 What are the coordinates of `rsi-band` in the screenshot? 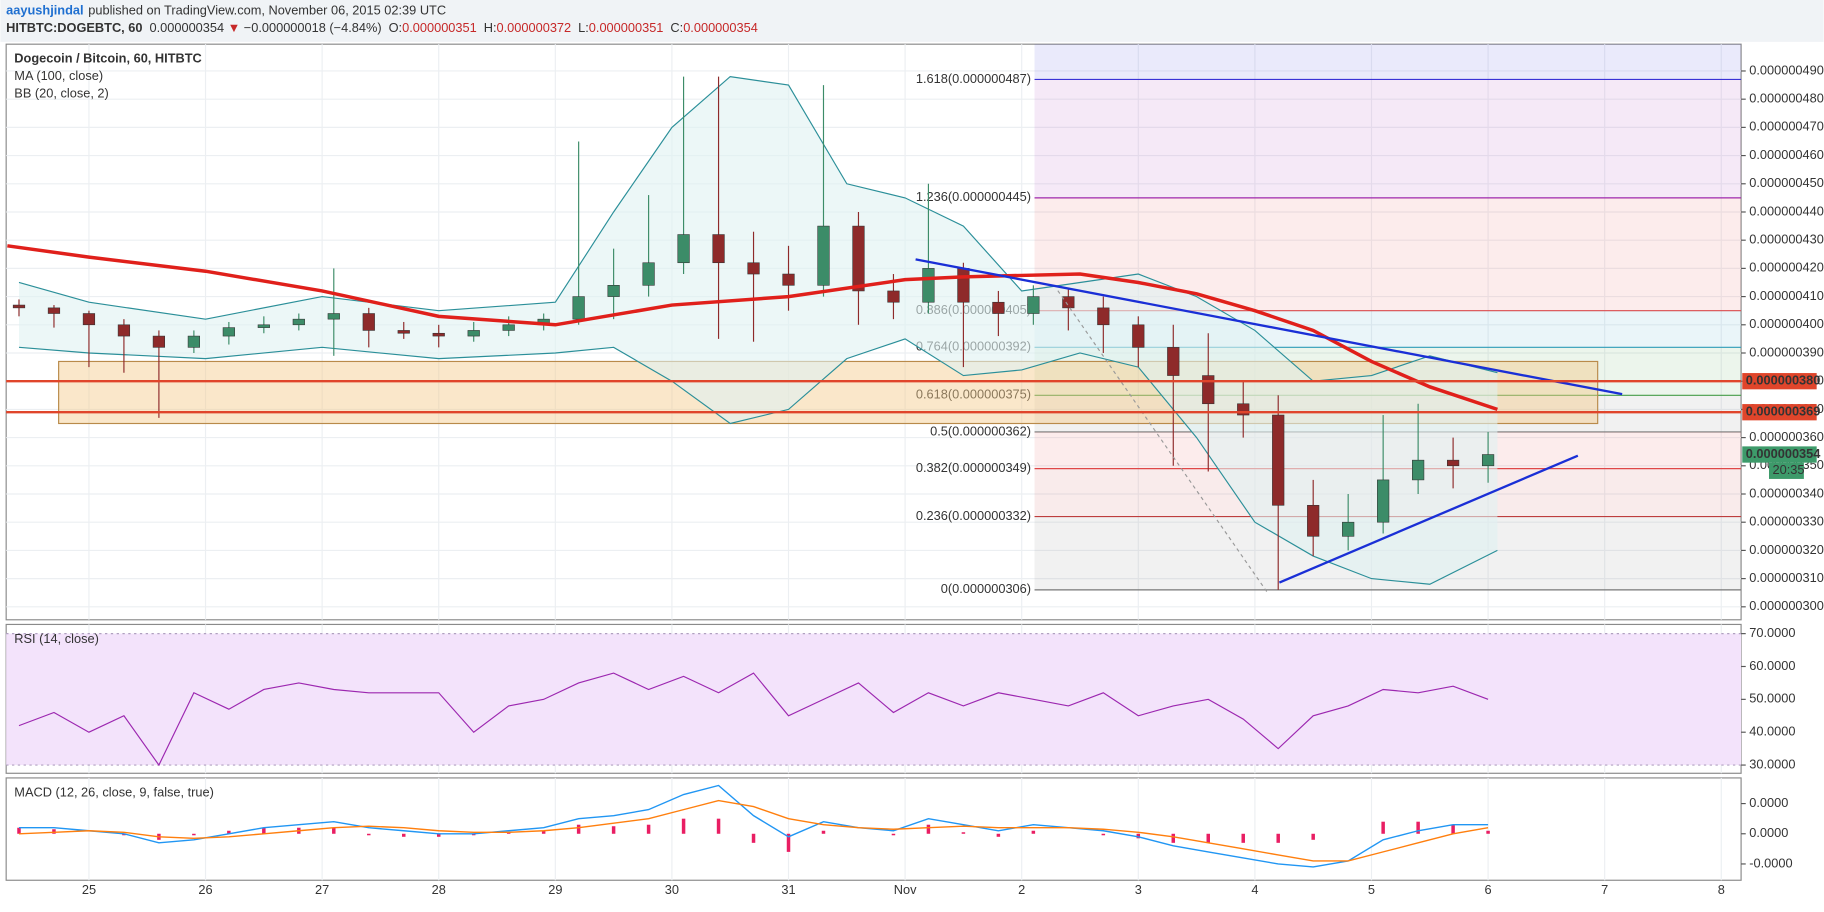 It's located at (874, 699).